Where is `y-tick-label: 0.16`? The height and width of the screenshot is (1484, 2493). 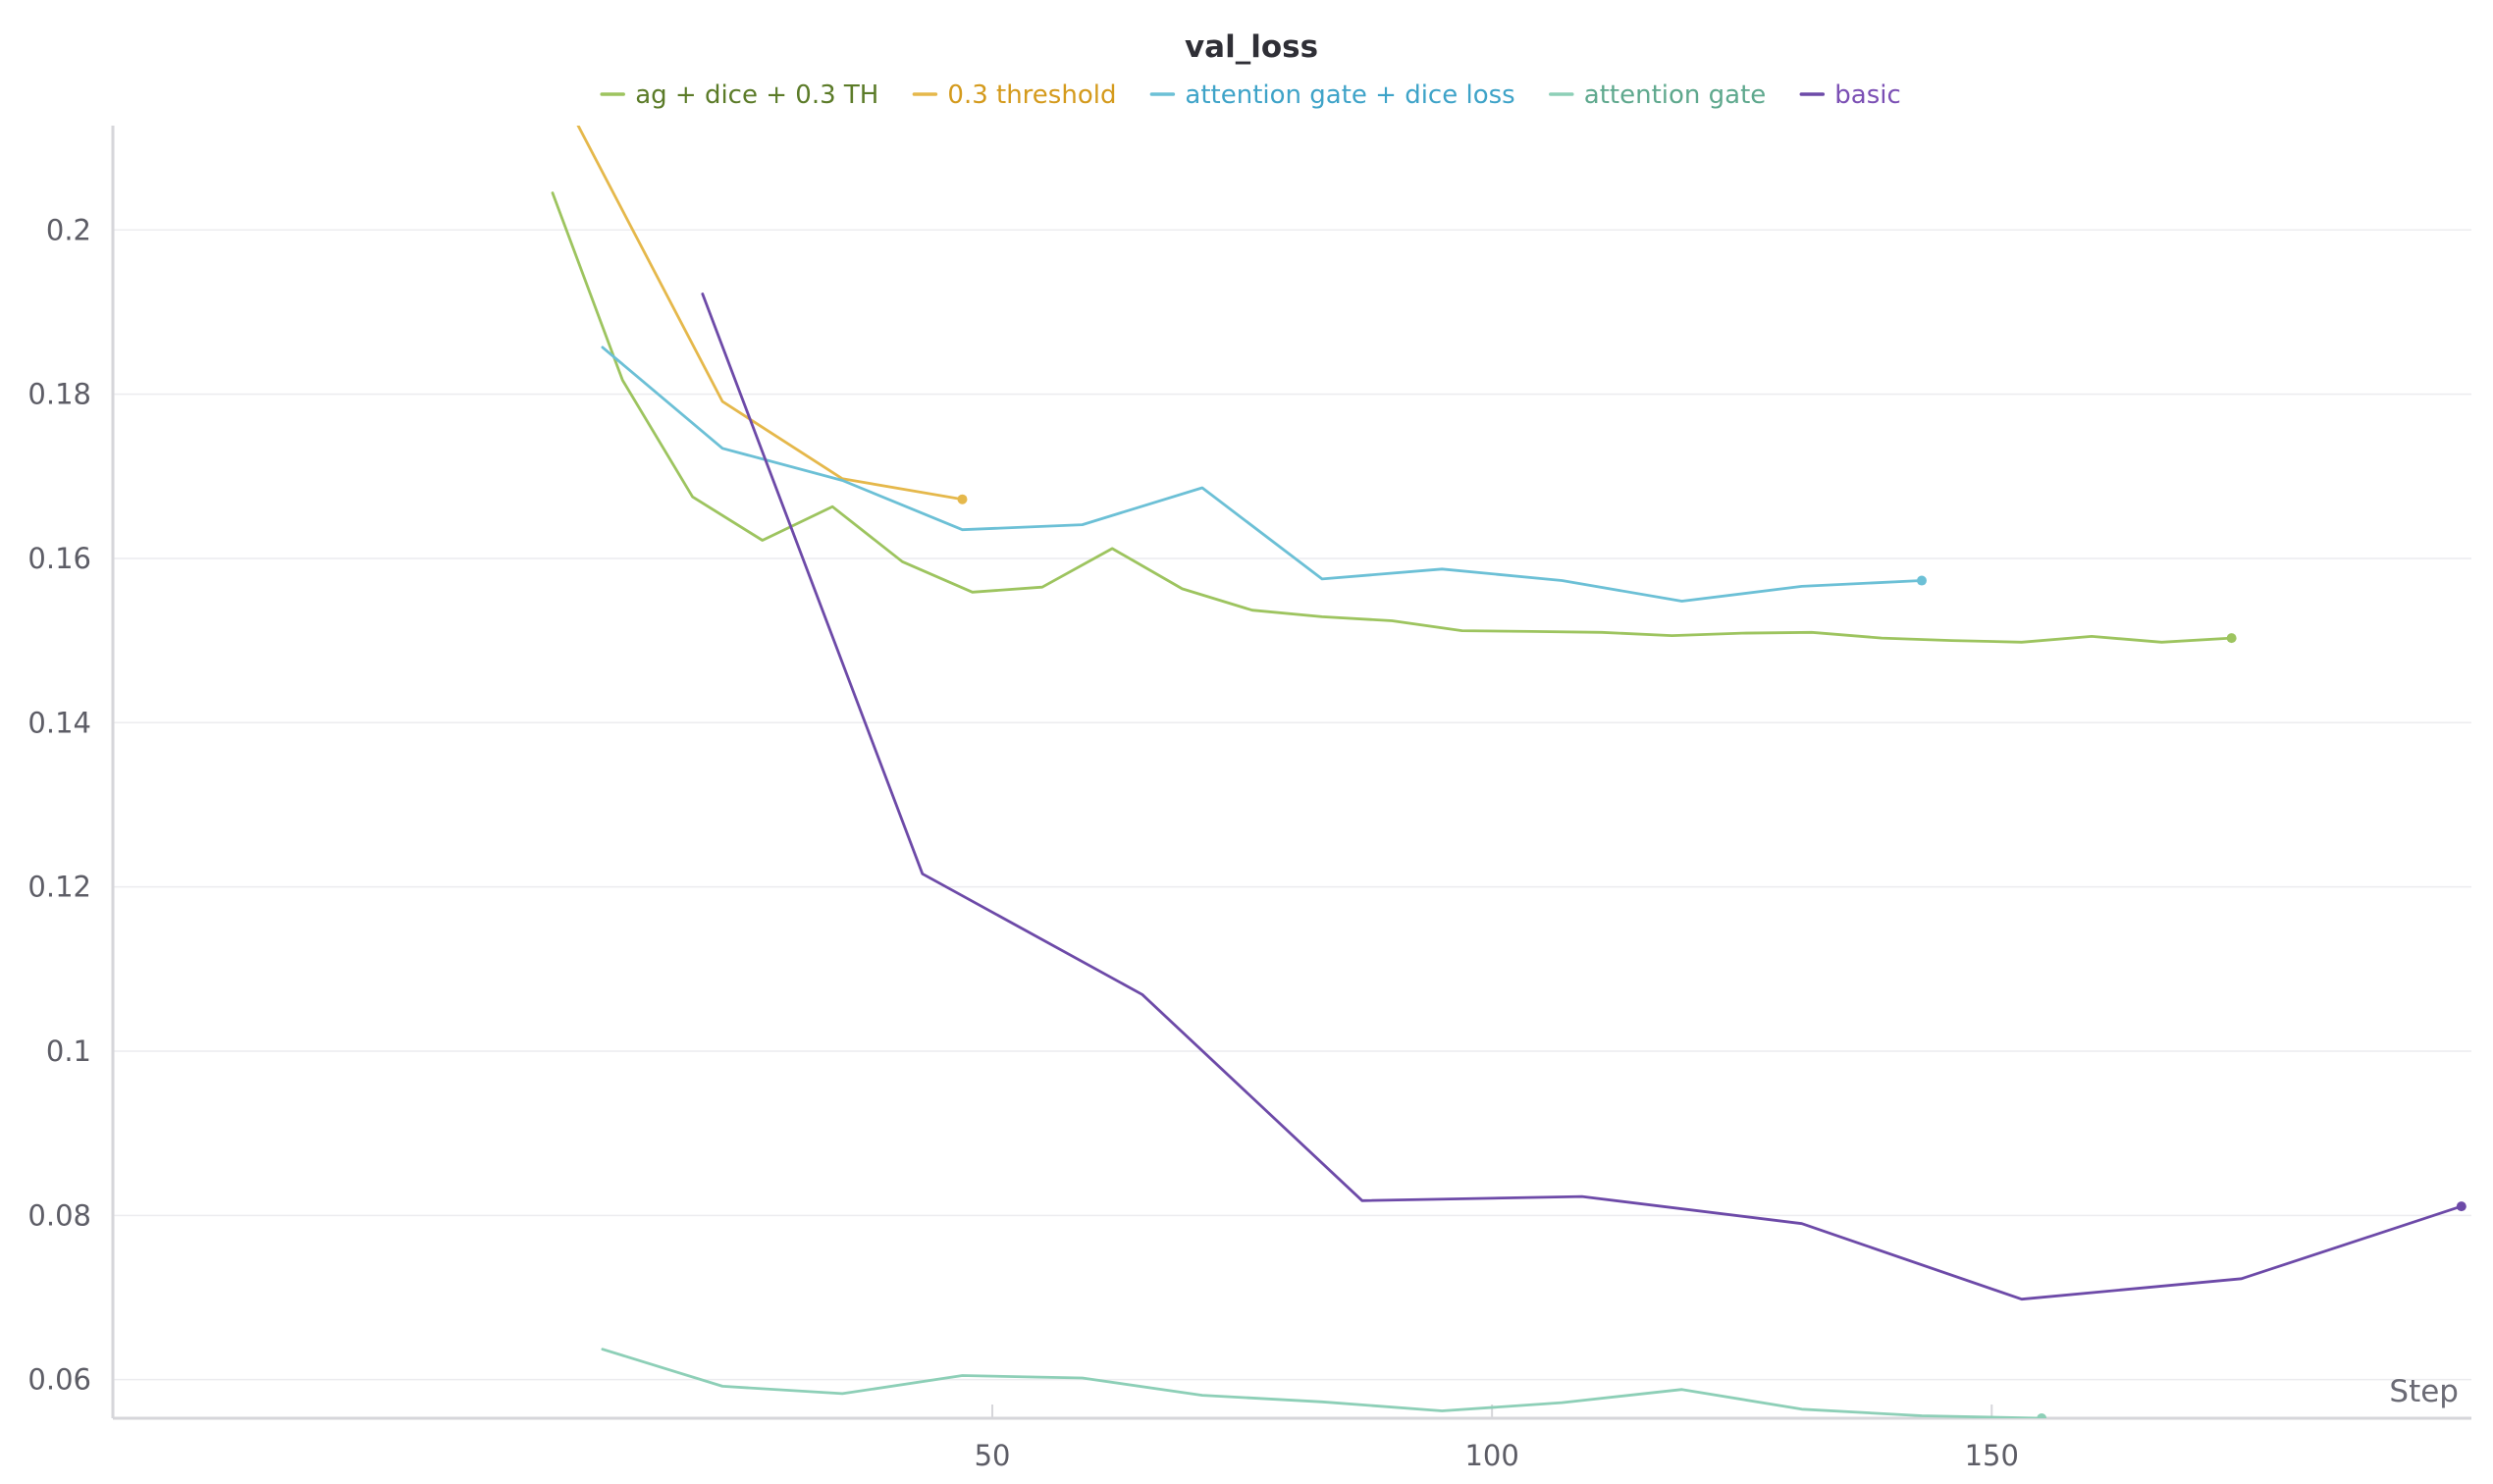 y-tick-label: 0.16 is located at coordinates (59, 558).